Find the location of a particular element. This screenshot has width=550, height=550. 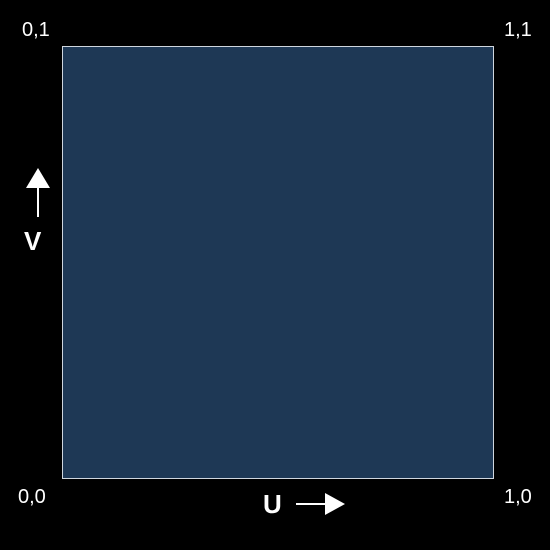

corner-label-bottom-right: 1,0 is located at coordinates (518, 497).